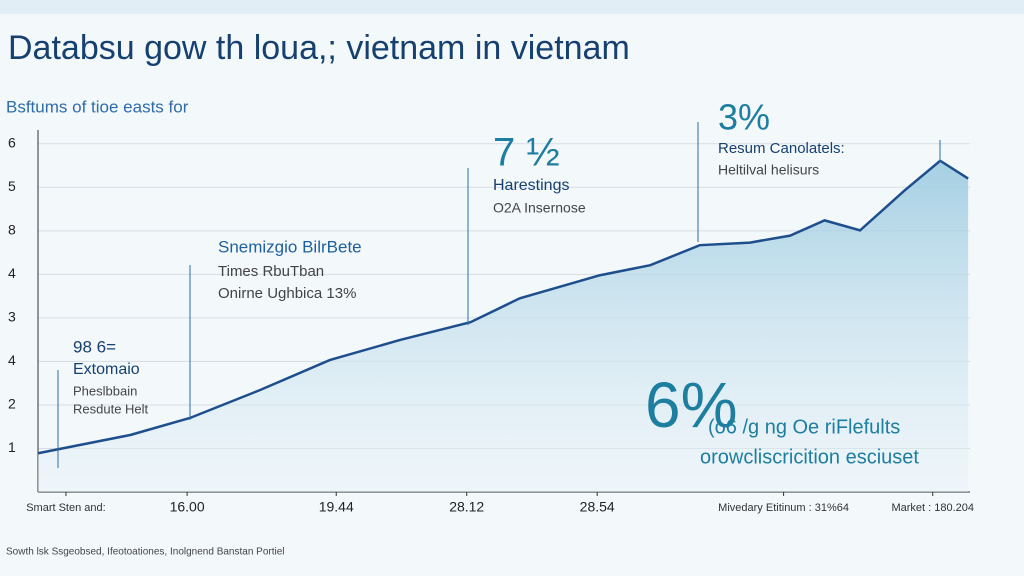 This screenshot has height=576, width=1024. Describe the element at coordinates (319, 48) in the screenshot. I see `chart-title: Databsu gow th loua,; vietnam in vietnam` at that location.